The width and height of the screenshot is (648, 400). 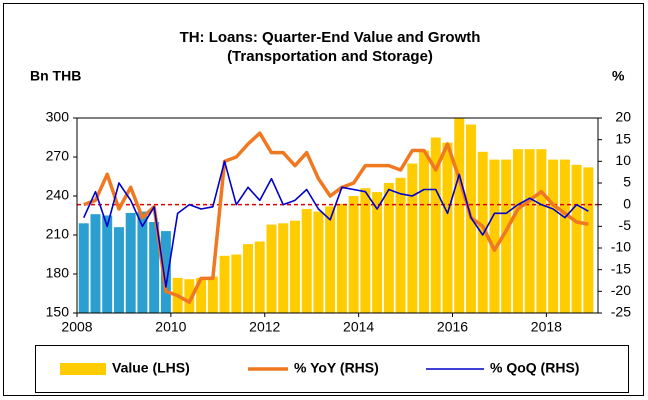 What do you see at coordinates (621, 290) in the screenshot?
I see `y2-tick-label: -20` at bounding box center [621, 290].